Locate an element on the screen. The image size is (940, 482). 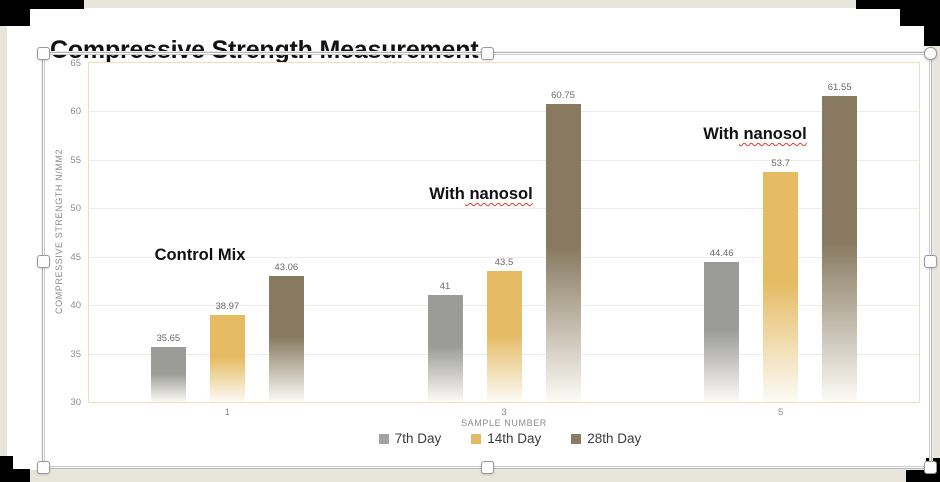
bar-value-label: 43.06 is located at coordinates (286, 267).